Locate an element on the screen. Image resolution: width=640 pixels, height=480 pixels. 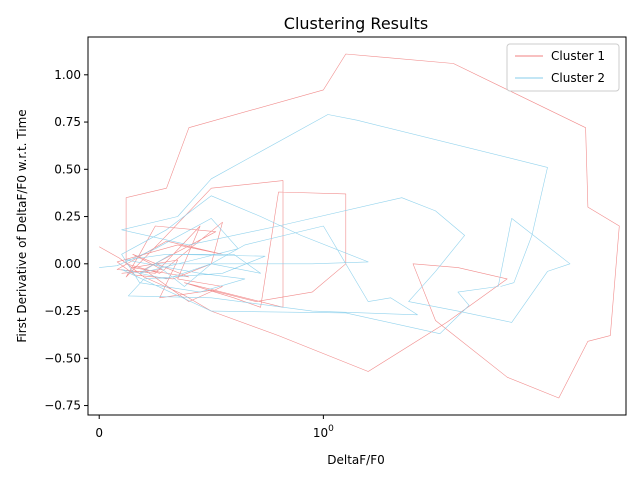
y-tick-label: −0.50 is located at coordinates (62, 358).